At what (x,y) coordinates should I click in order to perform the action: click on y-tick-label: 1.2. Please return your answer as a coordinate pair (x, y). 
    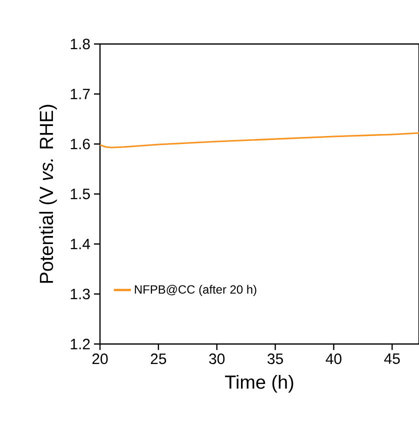
    Looking at the image, I should click on (80, 344).